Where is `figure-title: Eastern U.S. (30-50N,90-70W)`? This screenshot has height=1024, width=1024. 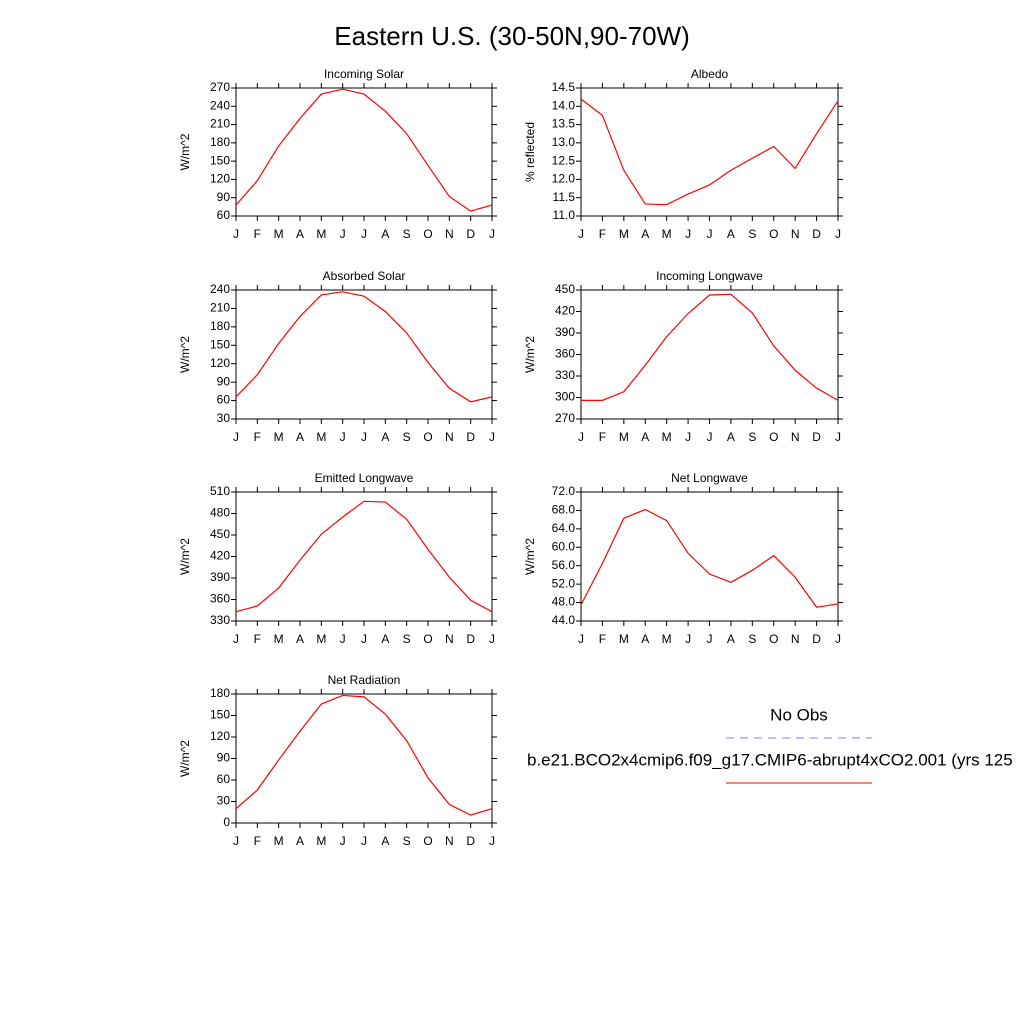
figure-title: Eastern U.S. (30-50N,90-70W) is located at coordinates (511, 36).